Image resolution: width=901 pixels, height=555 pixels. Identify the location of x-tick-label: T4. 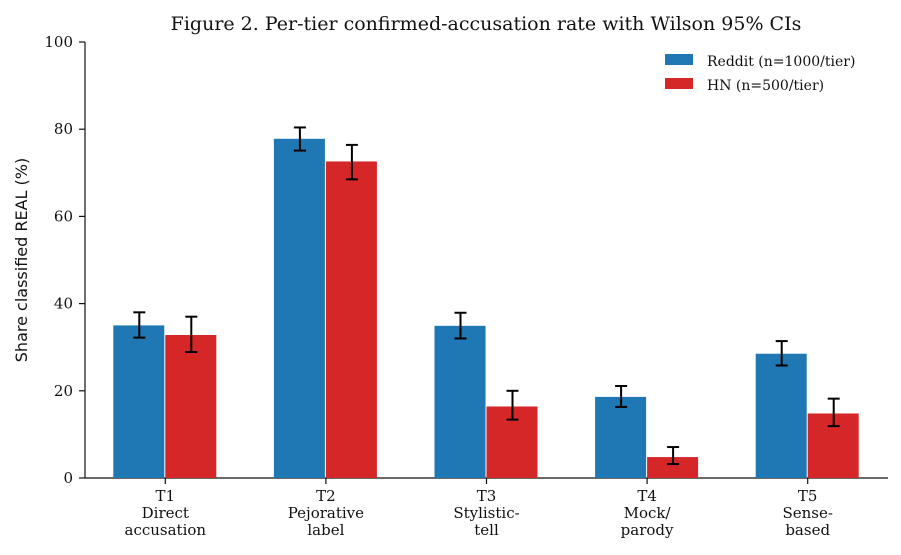
(647, 496).